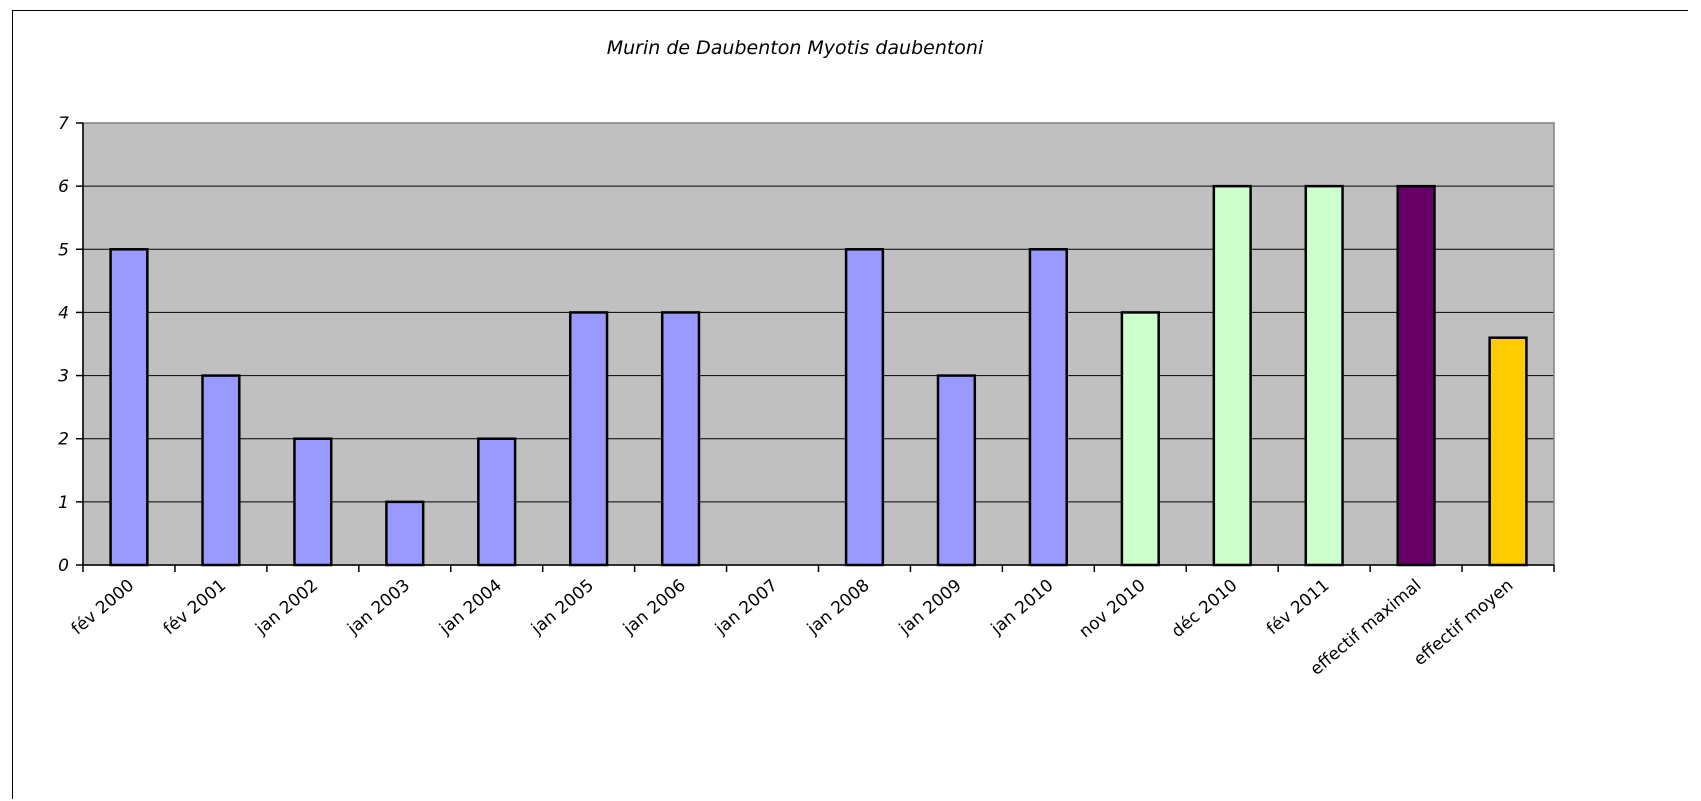 This screenshot has height=801, width=1701. What do you see at coordinates (470, 608) in the screenshot?
I see `x-tick-label: jan 2004` at bounding box center [470, 608].